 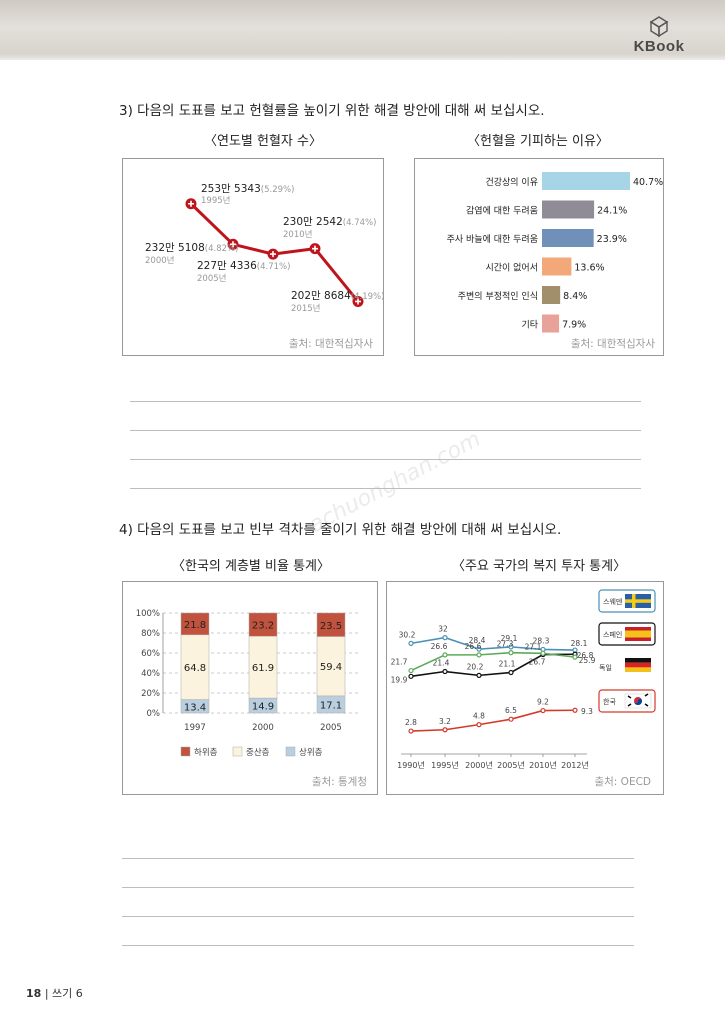 What do you see at coordinates (311, 752) in the screenshot?
I see `legend-label: 상위층` at bounding box center [311, 752].